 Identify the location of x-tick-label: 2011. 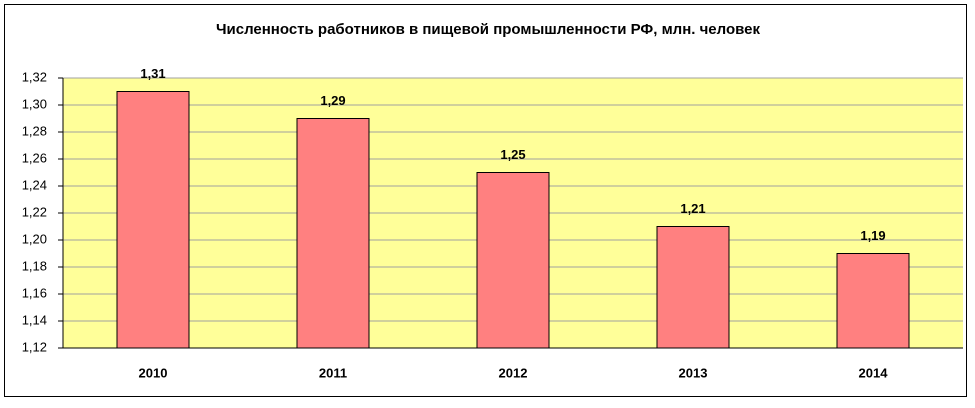
(333, 372).